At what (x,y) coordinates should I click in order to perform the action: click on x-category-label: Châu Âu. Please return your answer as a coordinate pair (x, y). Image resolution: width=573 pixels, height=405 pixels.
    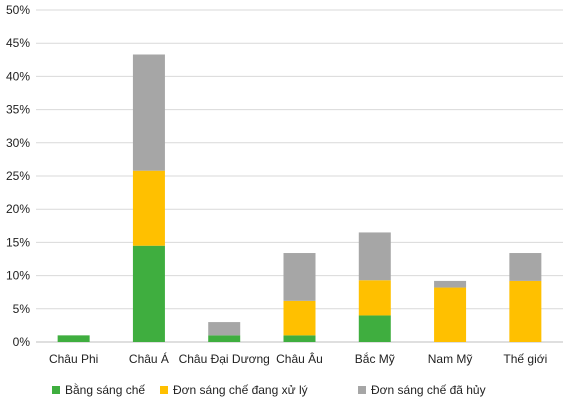
    Looking at the image, I should click on (299, 358).